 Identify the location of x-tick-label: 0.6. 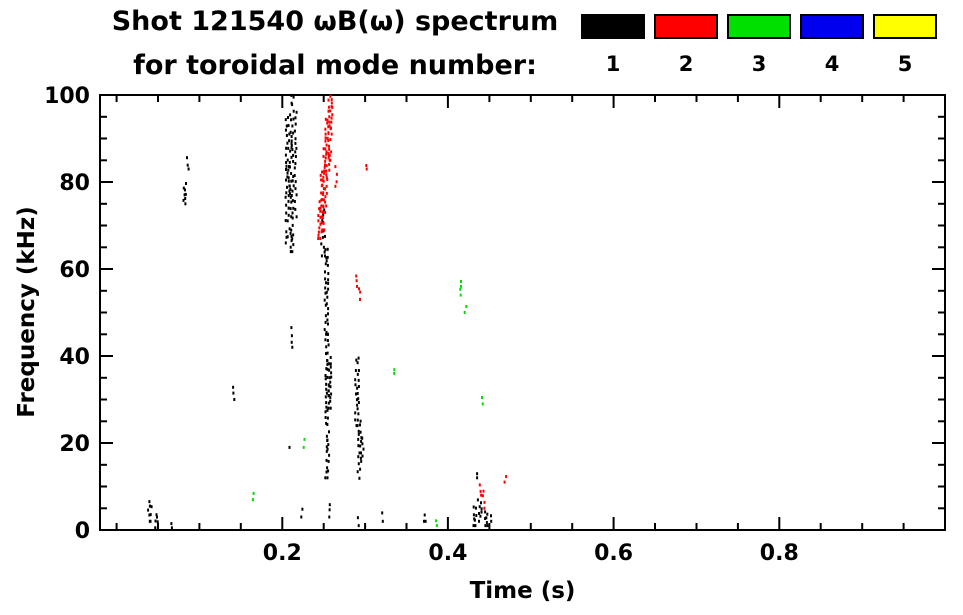
(613, 553).